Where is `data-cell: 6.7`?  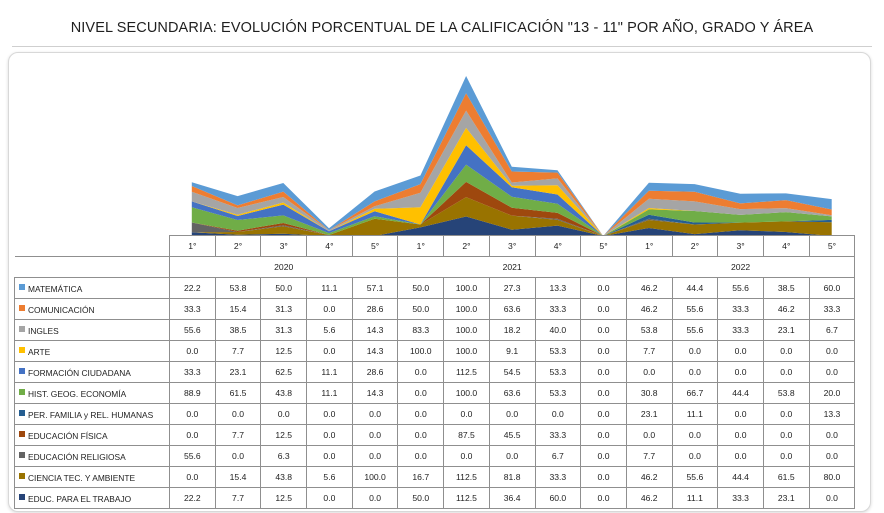 data-cell: 6.7 is located at coordinates (832, 330).